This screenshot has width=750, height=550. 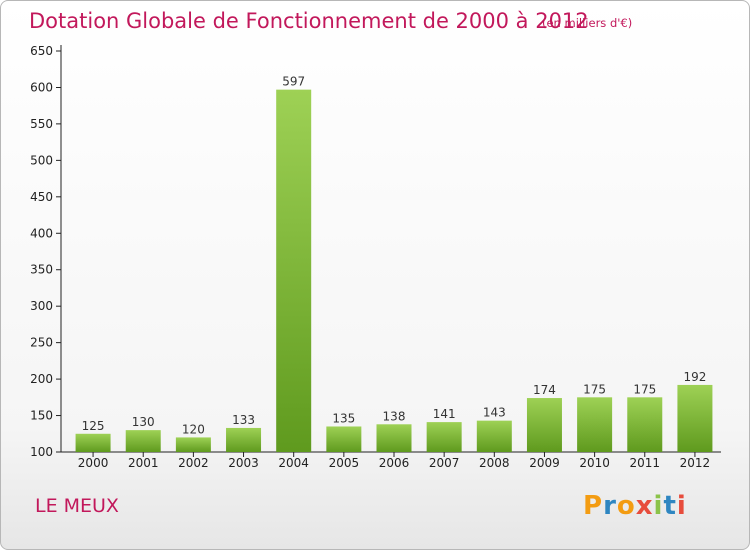 I want to click on data-label: 133, so click(x=243, y=420).